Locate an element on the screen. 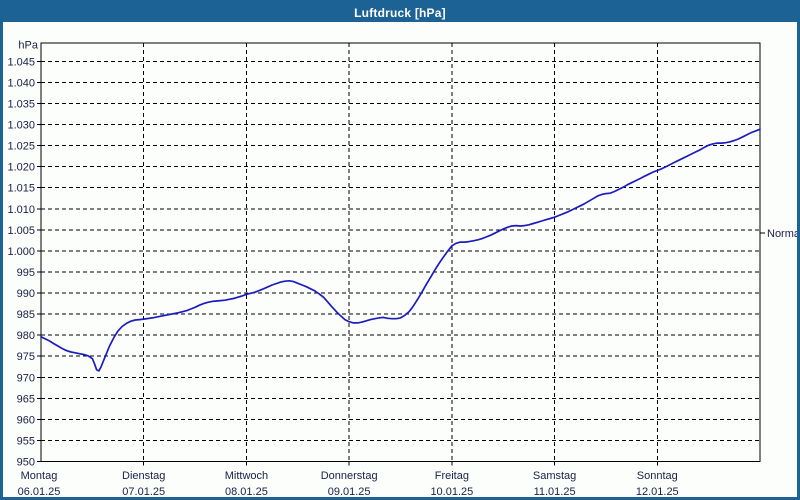 This screenshot has height=500, width=800. y-tick-label: 1.010 is located at coordinates (21, 210).